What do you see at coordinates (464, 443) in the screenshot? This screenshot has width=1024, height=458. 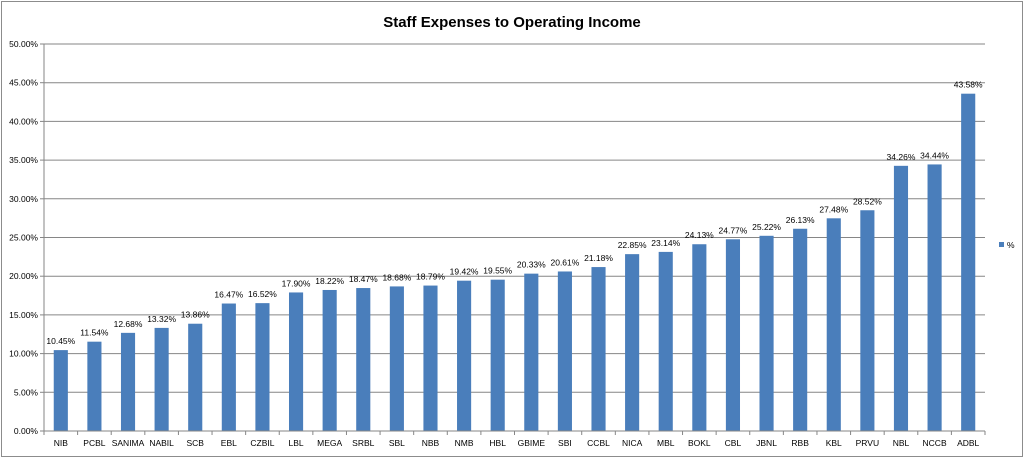 I see `x-tick-label: NMB` at bounding box center [464, 443].